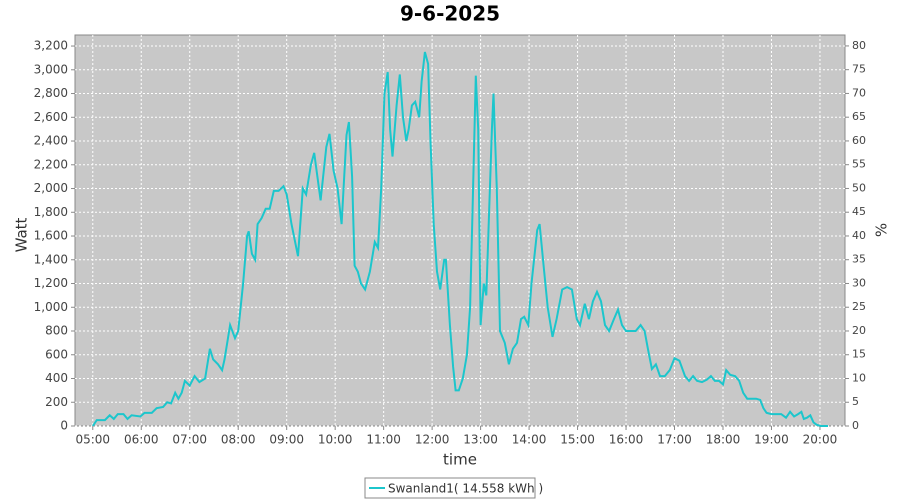 The height and width of the screenshot is (504, 900). Describe the element at coordinates (51, 93) in the screenshot. I see `y-tick-label: 2,800` at that location.